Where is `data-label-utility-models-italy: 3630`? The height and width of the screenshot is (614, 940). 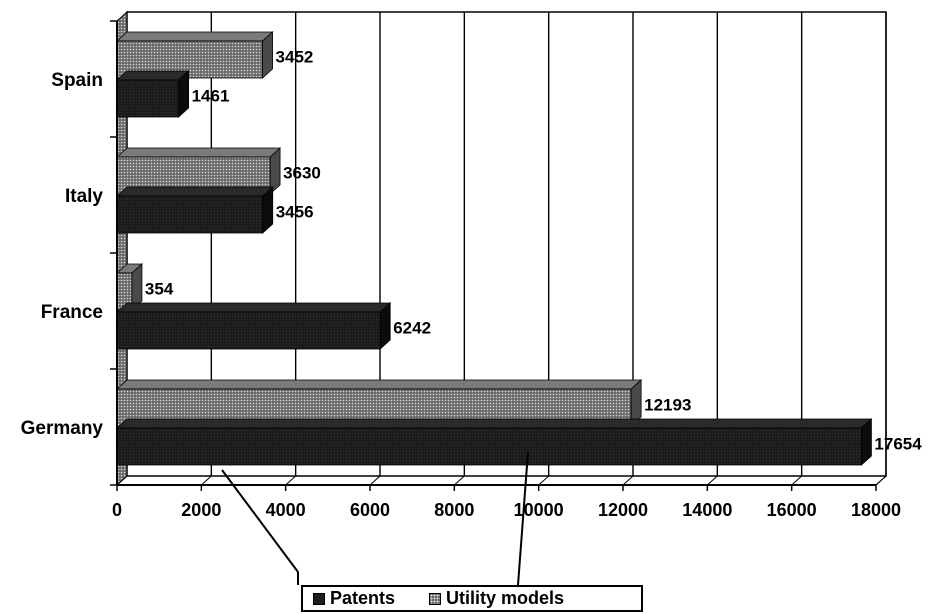
data-label-utility-models-italy: 3630 is located at coordinates (302, 173).